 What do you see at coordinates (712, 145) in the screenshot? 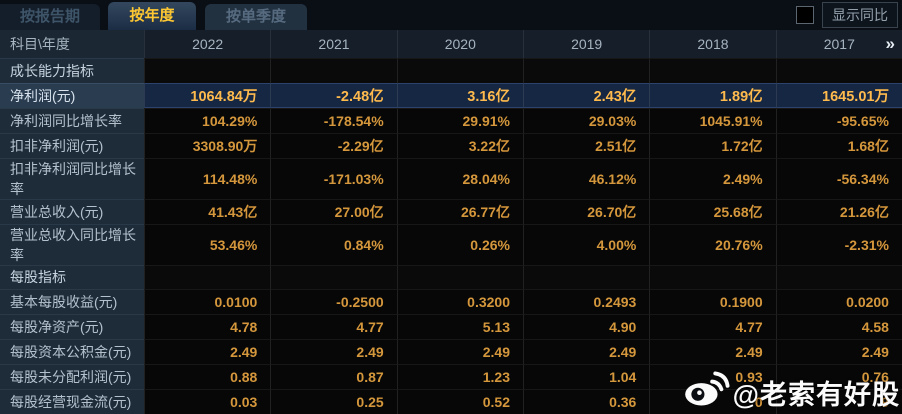
I see `value-cell: 1.72亿` at bounding box center [712, 145].